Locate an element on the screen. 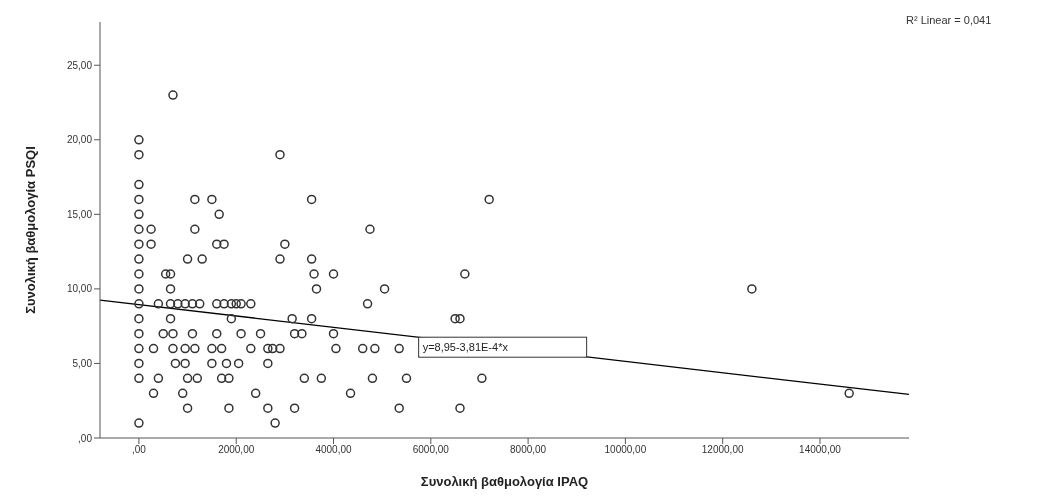  y-tick-label: 25,00 is located at coordinates (79, 65).